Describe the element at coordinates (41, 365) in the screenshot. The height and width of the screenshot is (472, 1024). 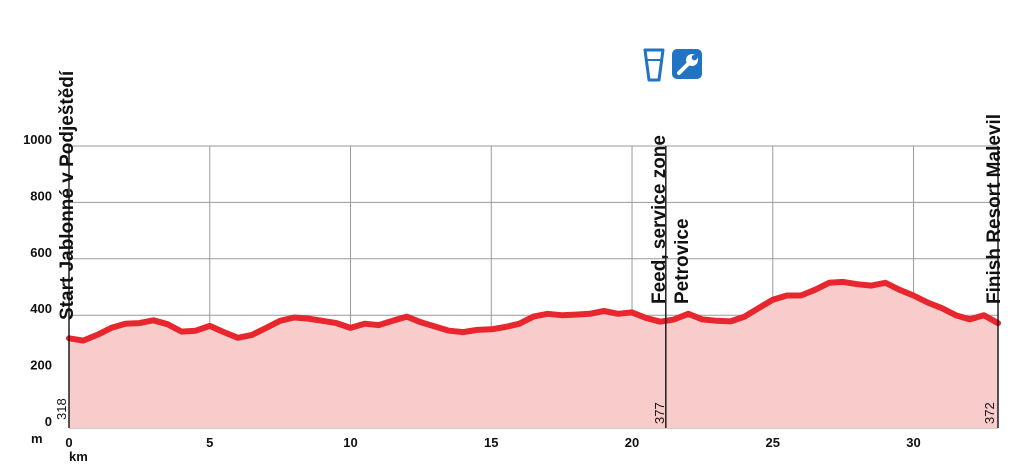
I see `y-tick-label: 200` at that location.